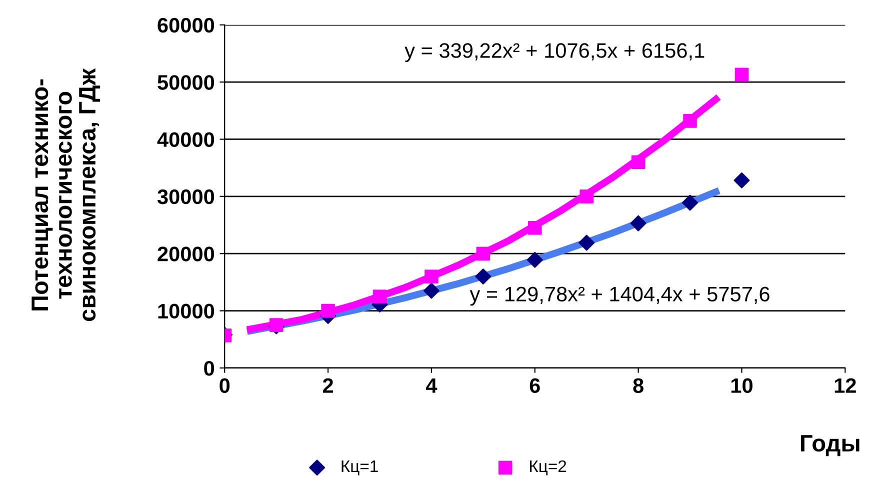 This screenshot has height=488, width=874. I want to click on annotation: y = 339,22x² + 1076,5x + 6156,1, so click(554, 52).